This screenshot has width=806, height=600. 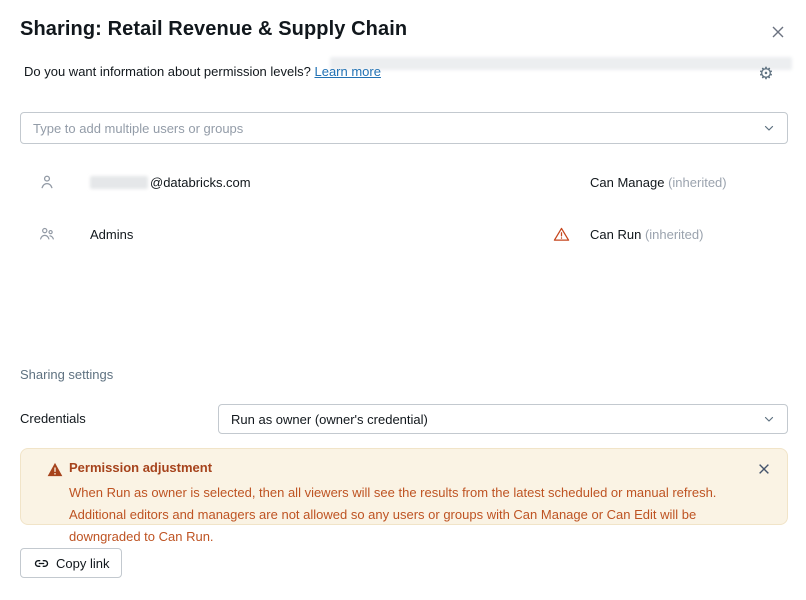 I want to click on dialog-title: Sharing: Retail Revenue & Supply Chain, so click(x=214, y=29).